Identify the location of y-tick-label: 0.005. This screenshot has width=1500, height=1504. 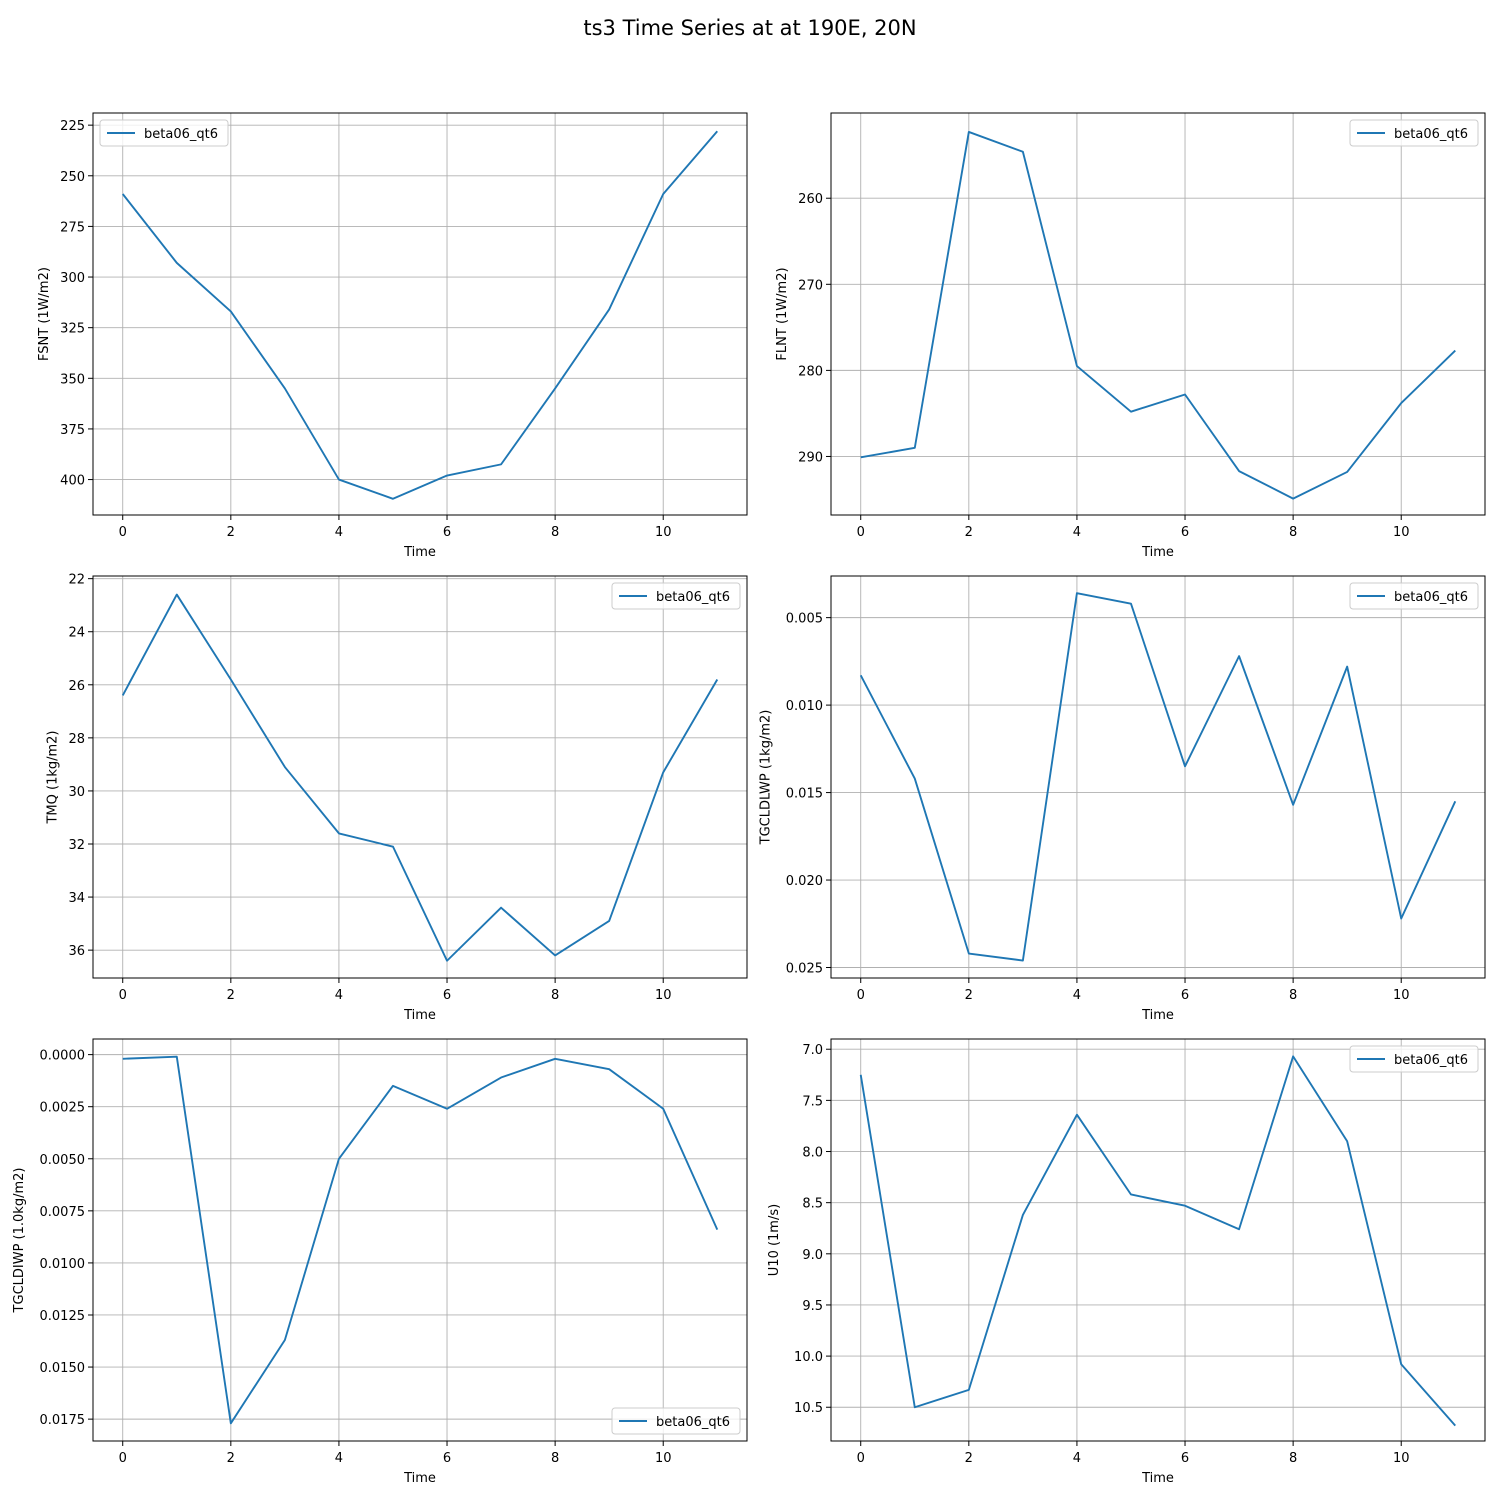
(804, 619).